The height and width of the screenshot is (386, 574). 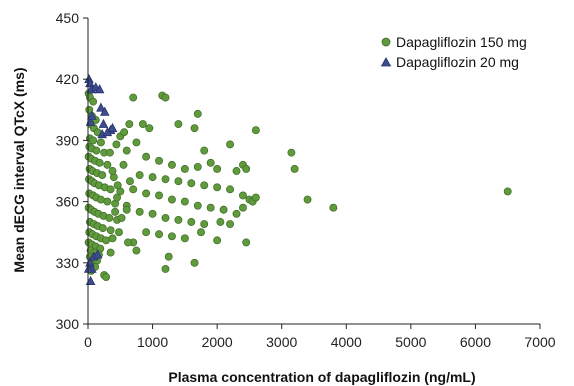 I want to click on y-tick-label: 390, so click(x=68, y=140).